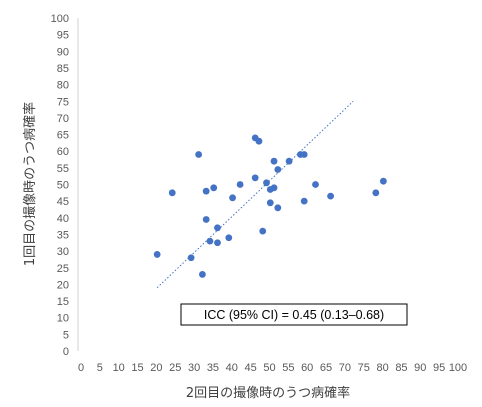  What do you see at coordinates (63, 269) in the screenshot?
I see `y-tick-label: 25` at bounding box center [63, 269].